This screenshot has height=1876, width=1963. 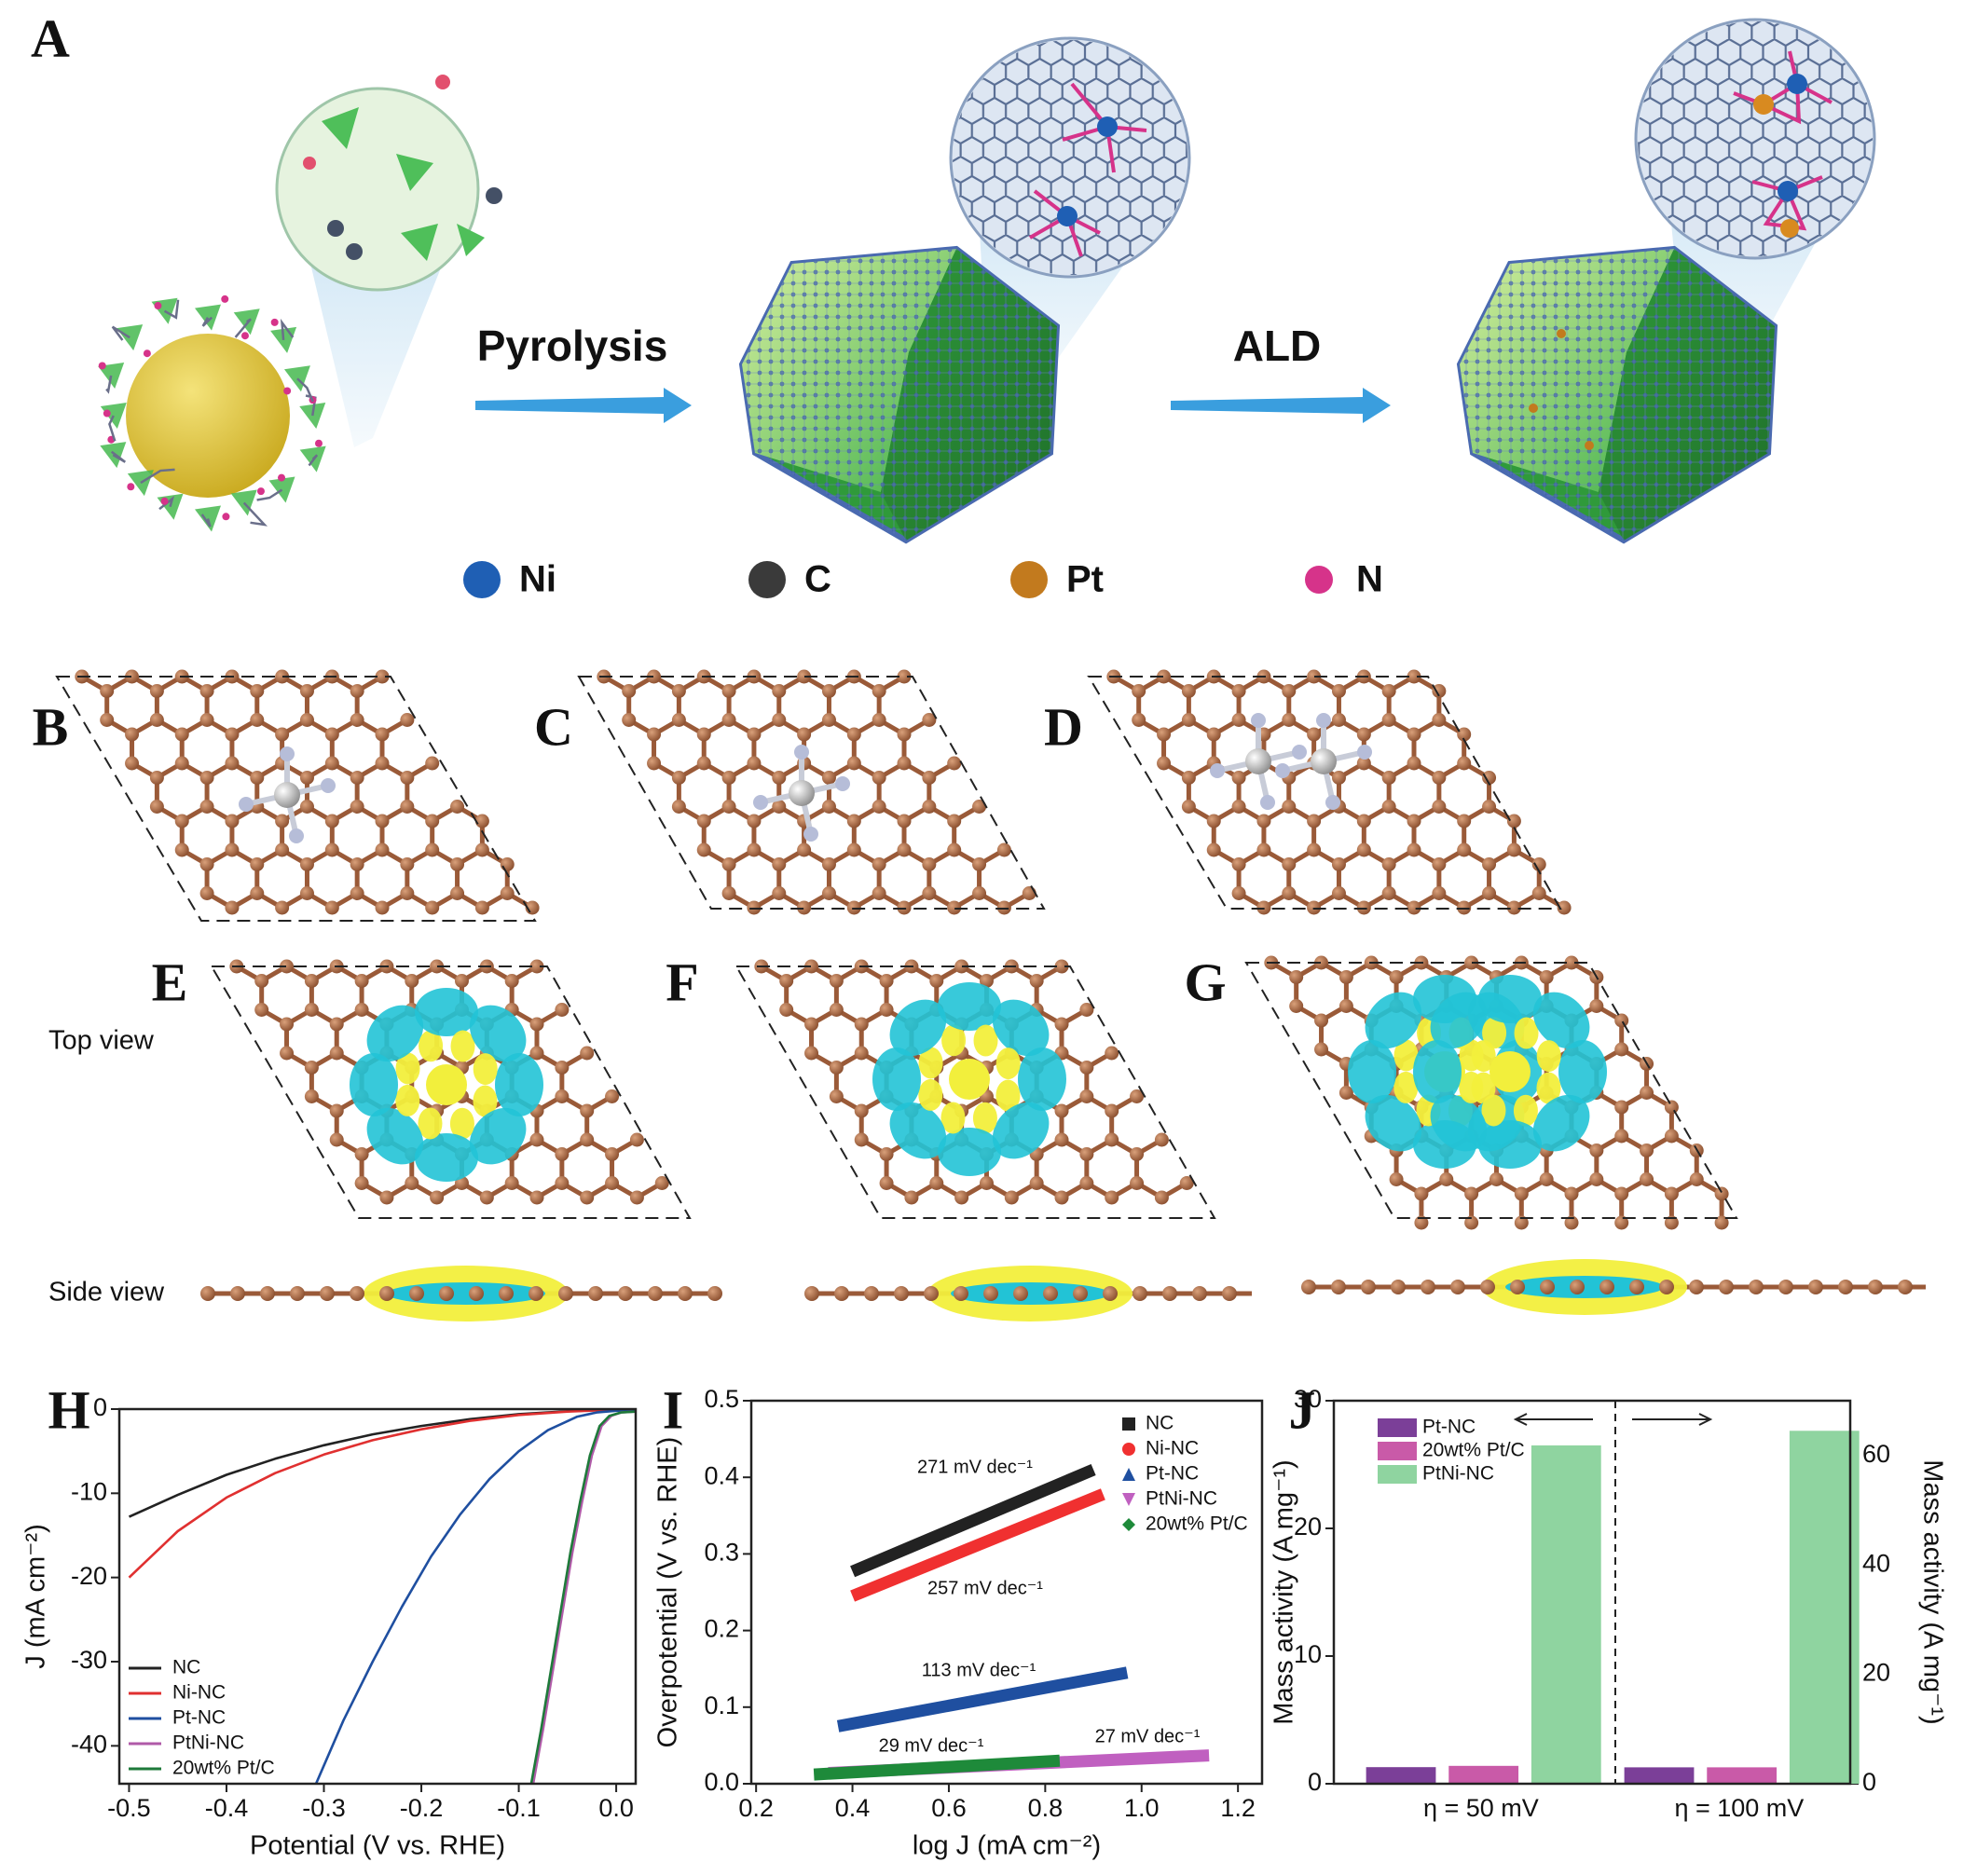 I want to click on bonds, so click(x=1088, y=169).